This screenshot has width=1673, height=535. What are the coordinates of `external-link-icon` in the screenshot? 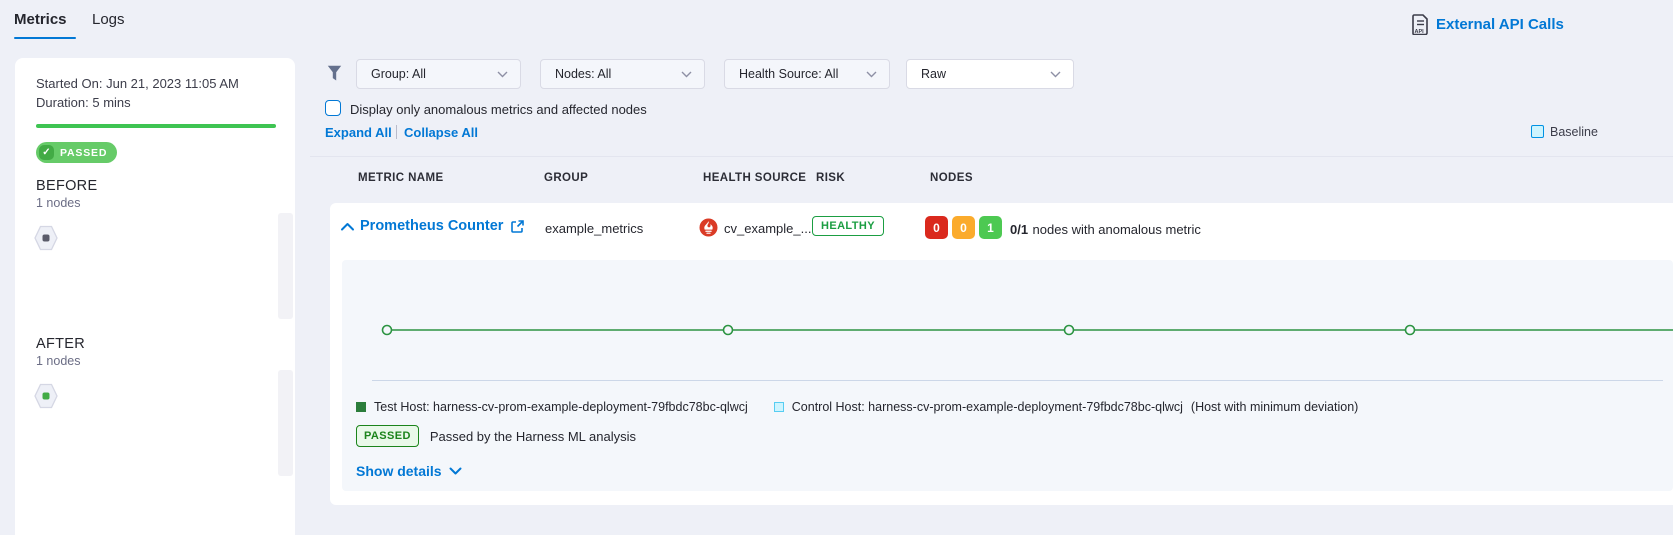 It's located at (518, 226).